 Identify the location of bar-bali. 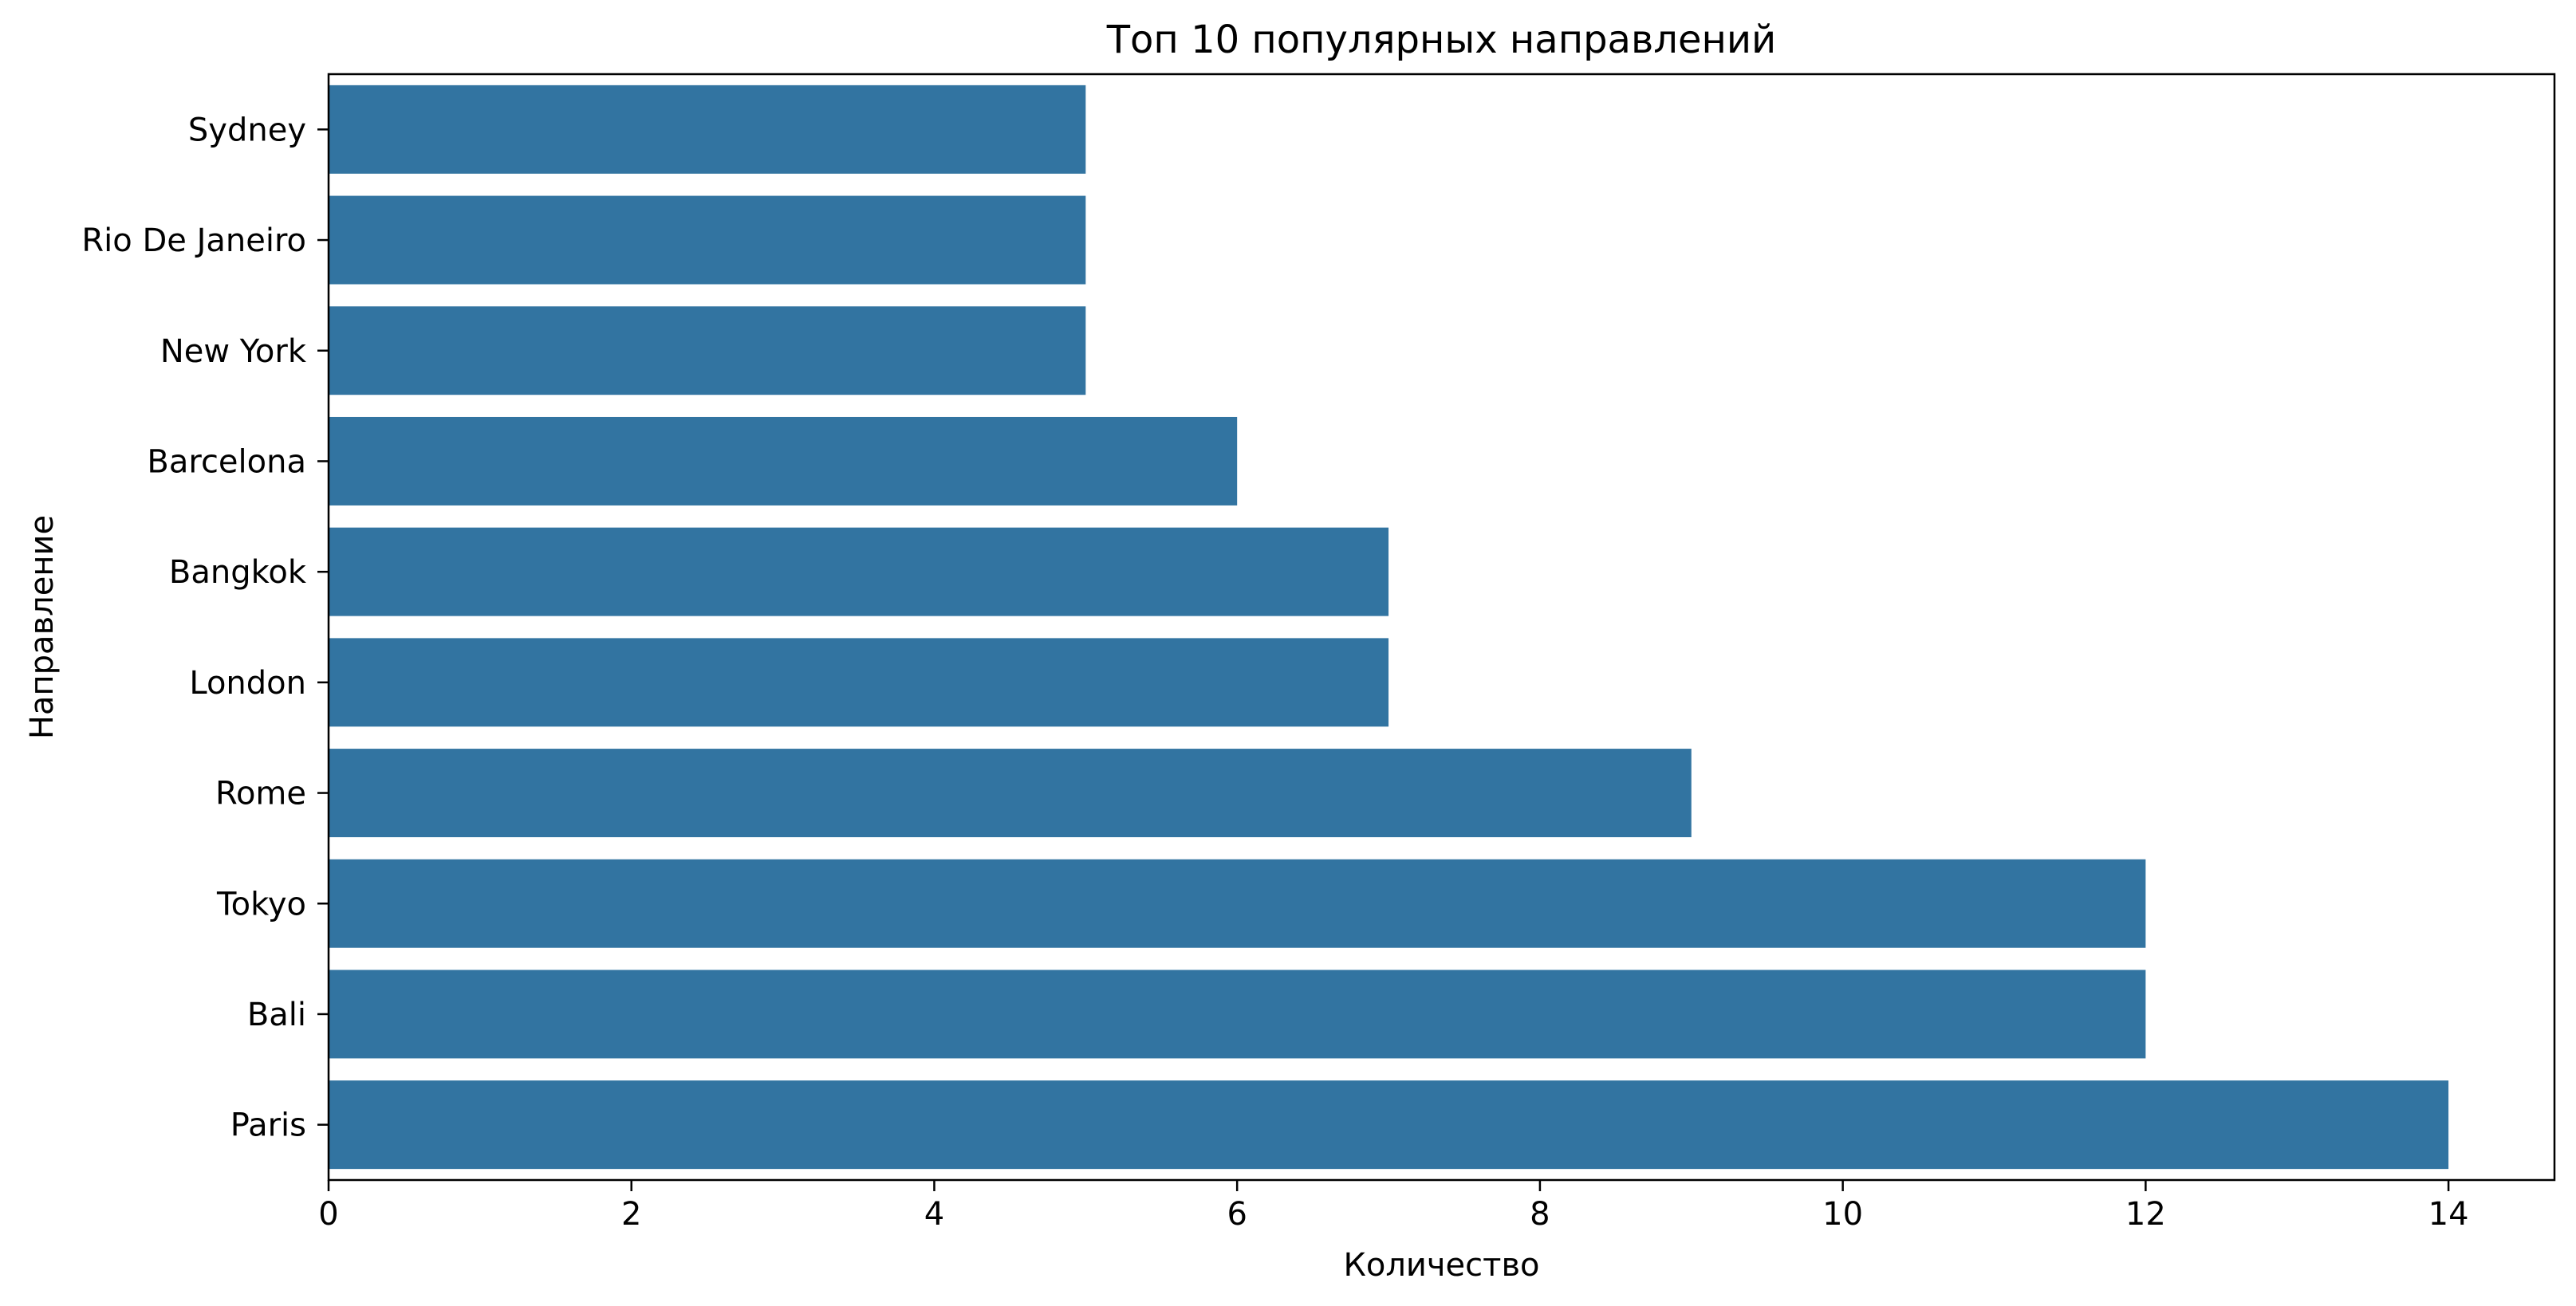
(1237, 1014).